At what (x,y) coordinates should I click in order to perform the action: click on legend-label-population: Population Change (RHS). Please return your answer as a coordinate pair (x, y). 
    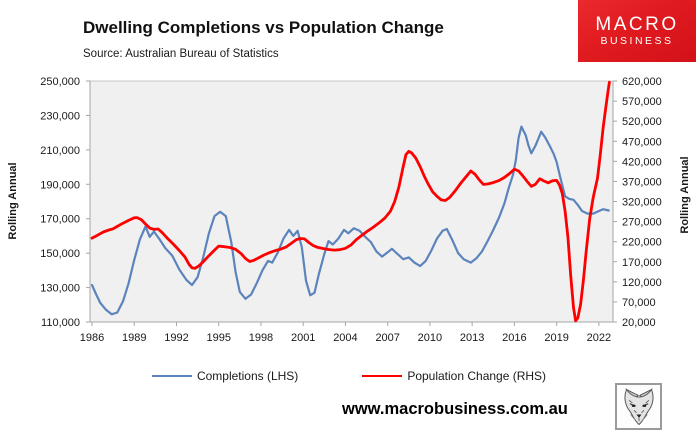
    Looking at the image, I should click on (477, 376).